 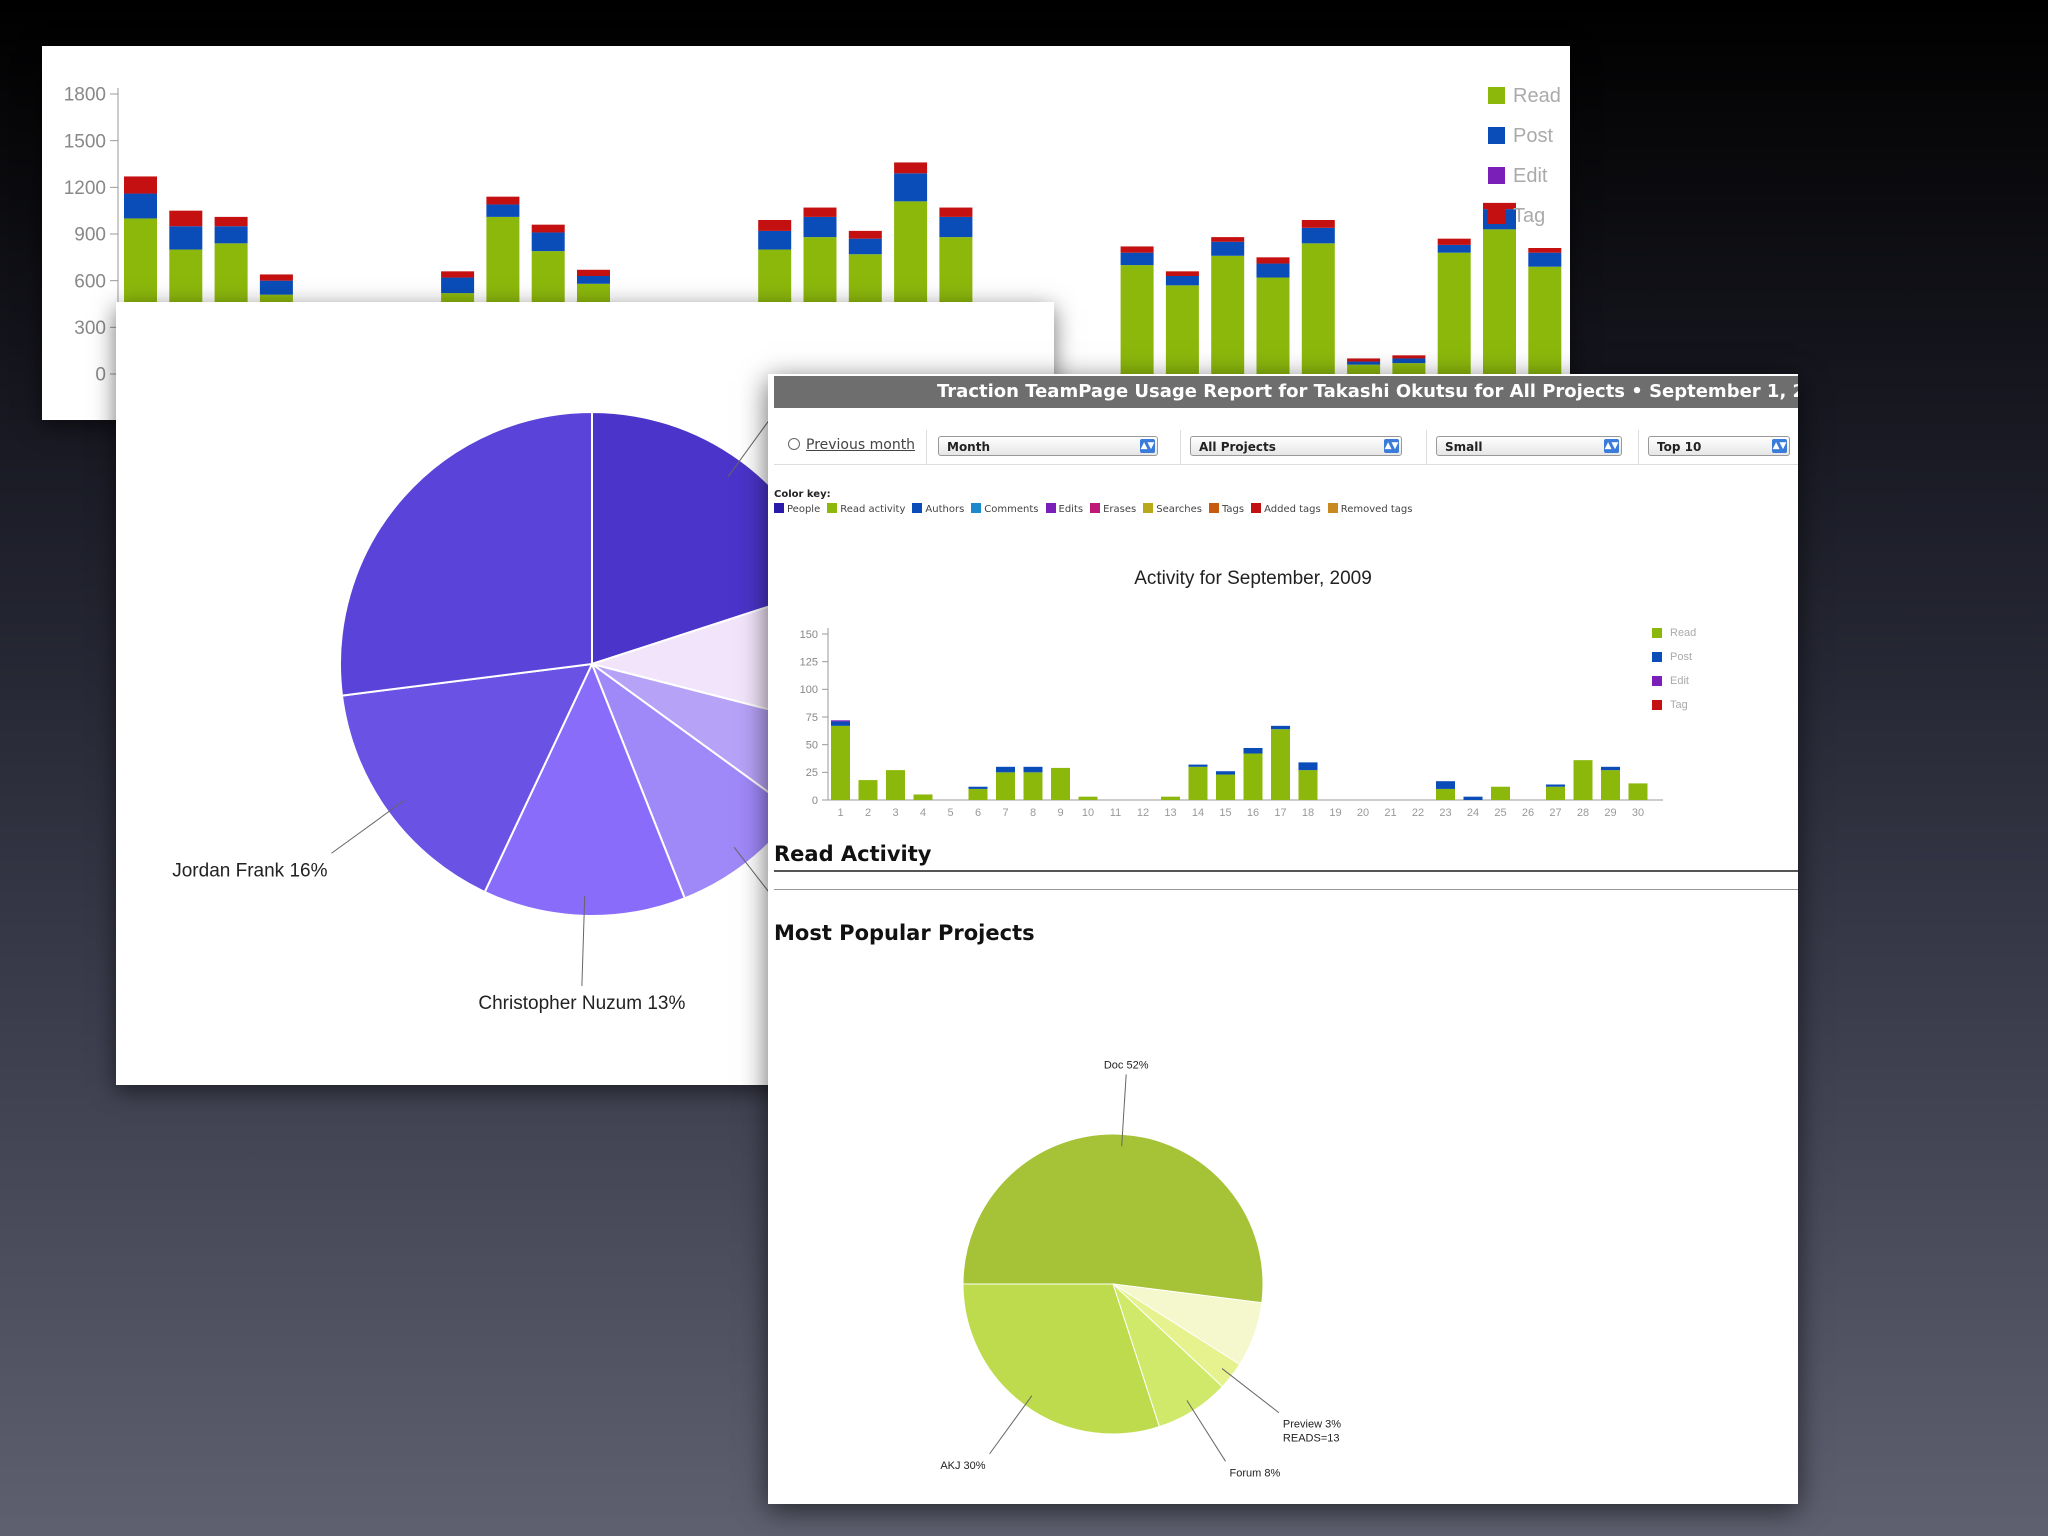 I want to click on color-key-item: Comments, so click(x=1005, y=509).